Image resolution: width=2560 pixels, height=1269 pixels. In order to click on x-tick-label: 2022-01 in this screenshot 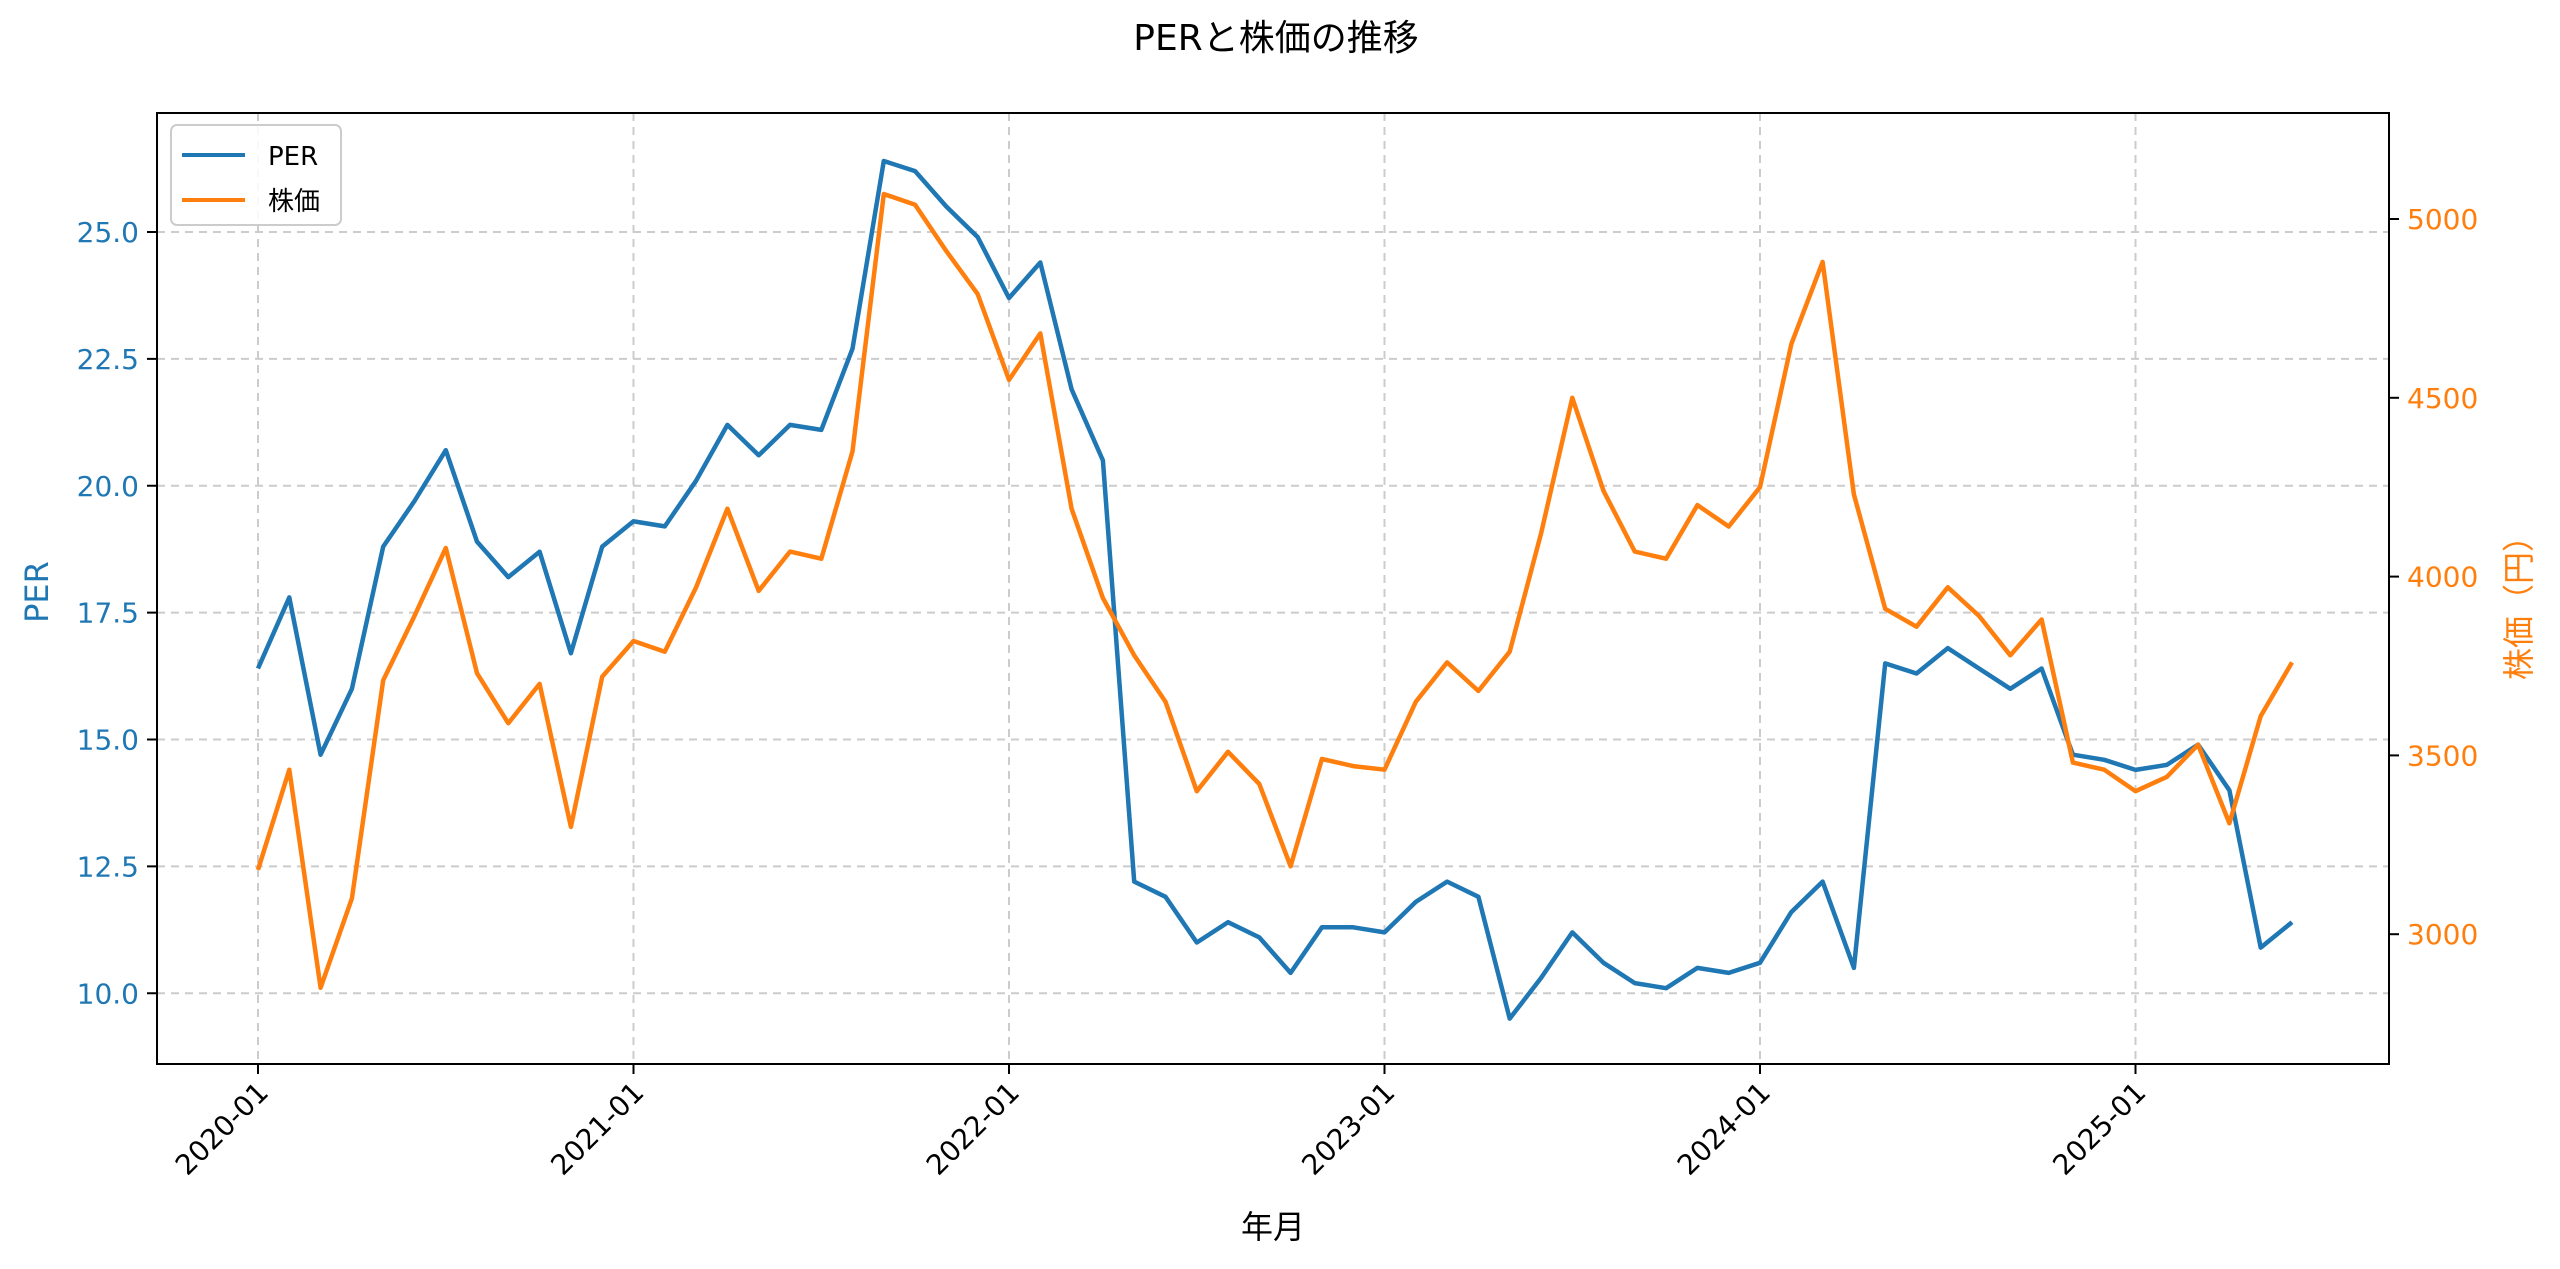, I will do `click(973, 1129)`.